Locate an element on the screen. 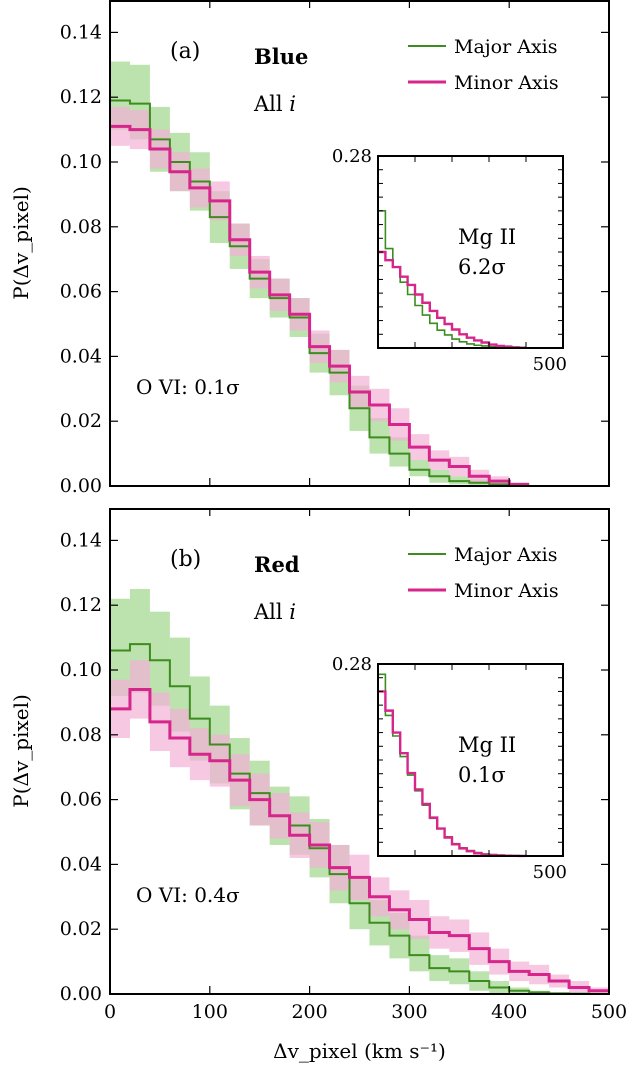 This screenshot has width=629, height=1070. inset-sigma-label: 0.1σ is located at coordinates (482, 775).